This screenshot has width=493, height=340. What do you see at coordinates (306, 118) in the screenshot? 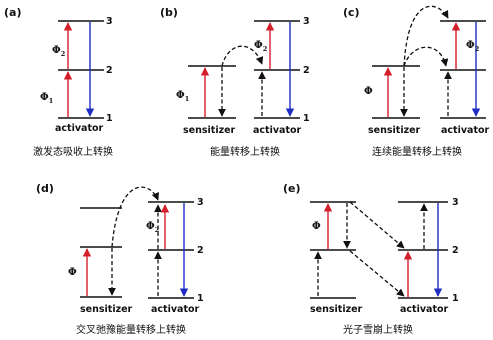
I see `panel-b-level-1-label: 1` at bounding box center [306, 118].